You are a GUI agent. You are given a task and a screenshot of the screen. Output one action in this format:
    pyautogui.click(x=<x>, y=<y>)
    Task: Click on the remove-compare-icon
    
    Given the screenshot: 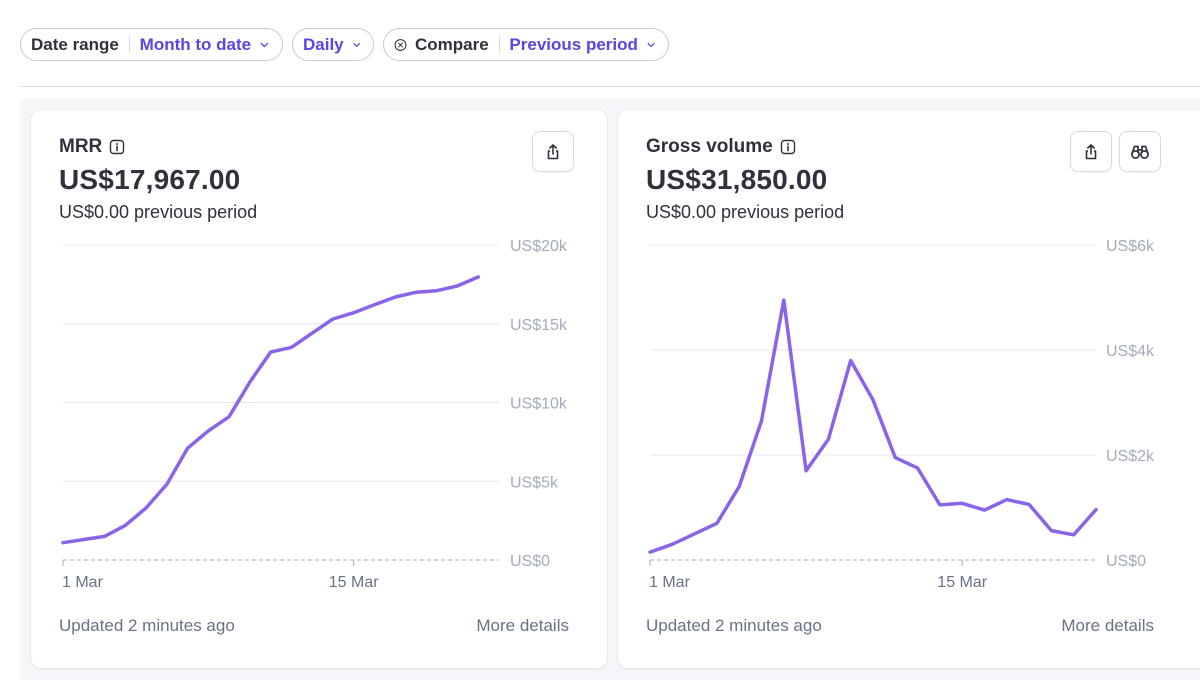 What is the action you would take?
    pyautogui.click(x=400, y=45)
    